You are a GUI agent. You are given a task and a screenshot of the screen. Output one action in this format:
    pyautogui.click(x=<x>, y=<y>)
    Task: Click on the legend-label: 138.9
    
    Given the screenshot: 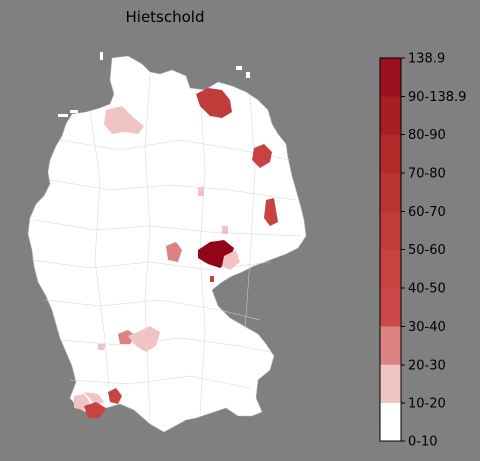 What is the action you would take?
    pyautogui.click(x=426, y=59)
    